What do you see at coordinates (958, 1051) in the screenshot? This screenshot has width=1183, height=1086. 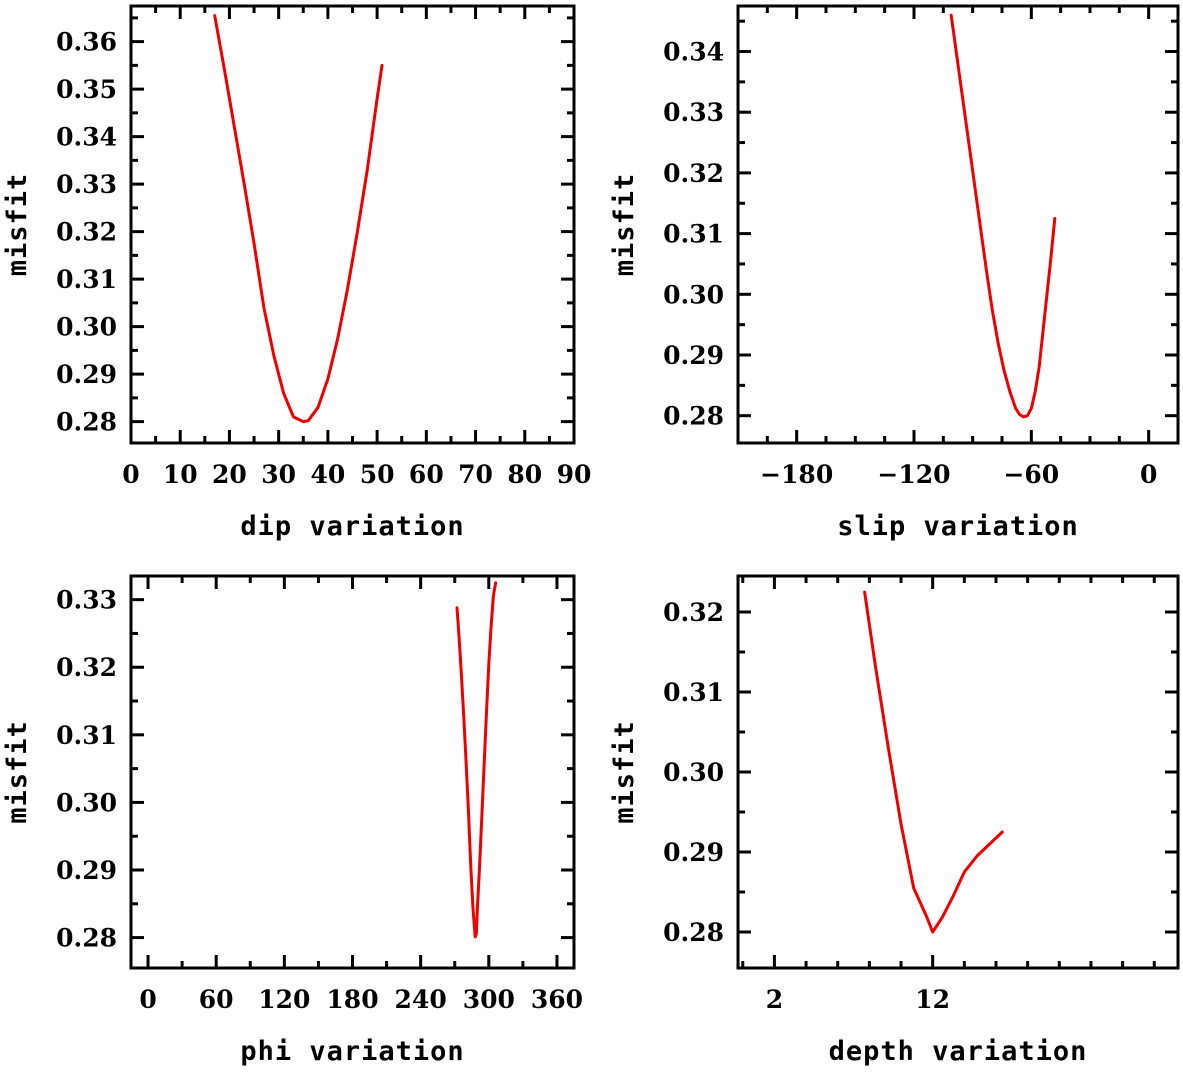 I see `x-axis-title: depth variation` at bounding box center [958, 1051].